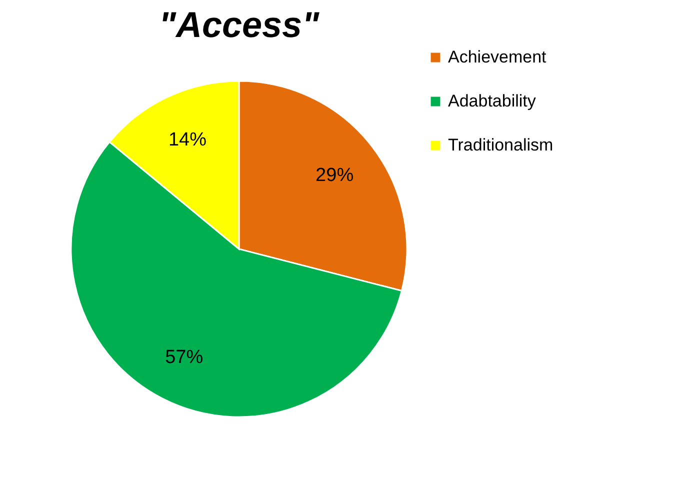 The width and height of the screenshot is (691, 477). Describe the element at coordinates (239, 24) in the screenshot. I see `chart-title: "Access"` at that location.